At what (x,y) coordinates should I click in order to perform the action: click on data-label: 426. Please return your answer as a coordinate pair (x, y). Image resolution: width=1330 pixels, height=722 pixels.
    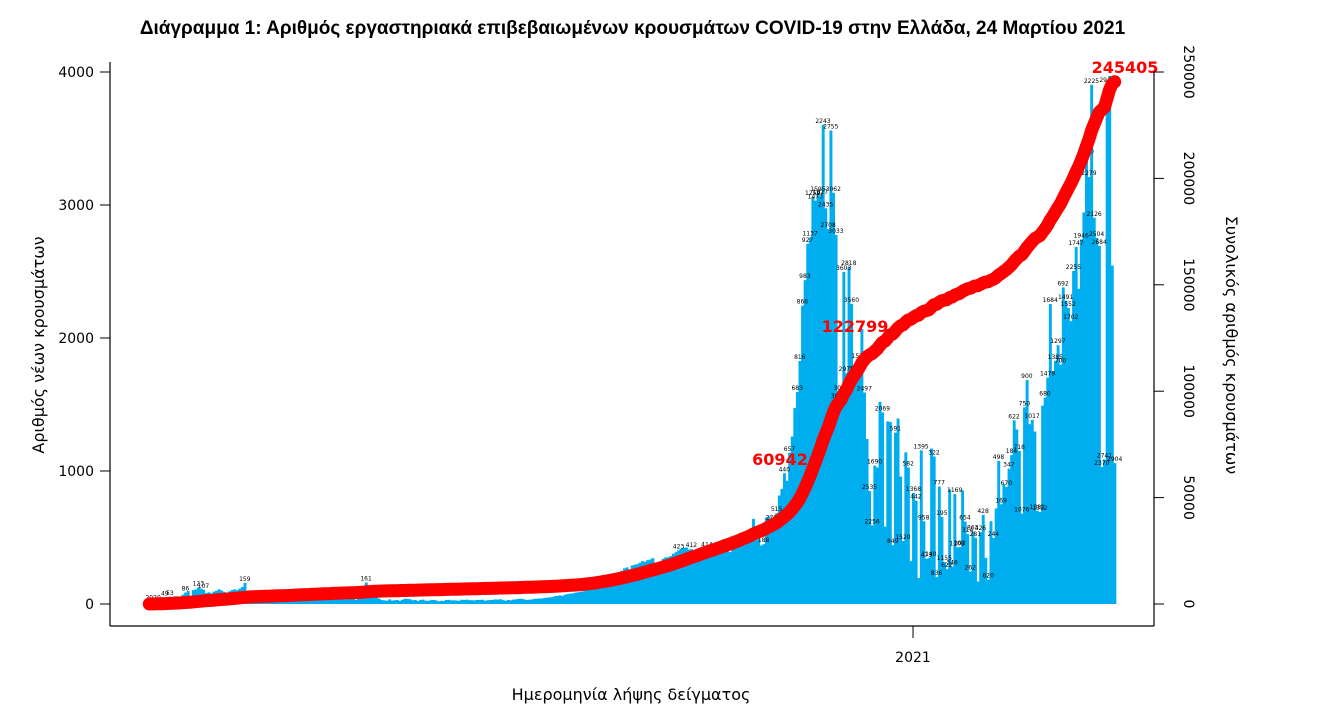
    Looking at the image, I should click on (981, 528).